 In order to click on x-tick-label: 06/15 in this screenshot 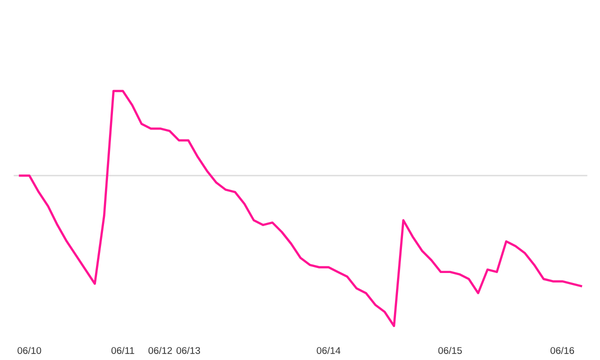, I will do `click(450, 350)`.